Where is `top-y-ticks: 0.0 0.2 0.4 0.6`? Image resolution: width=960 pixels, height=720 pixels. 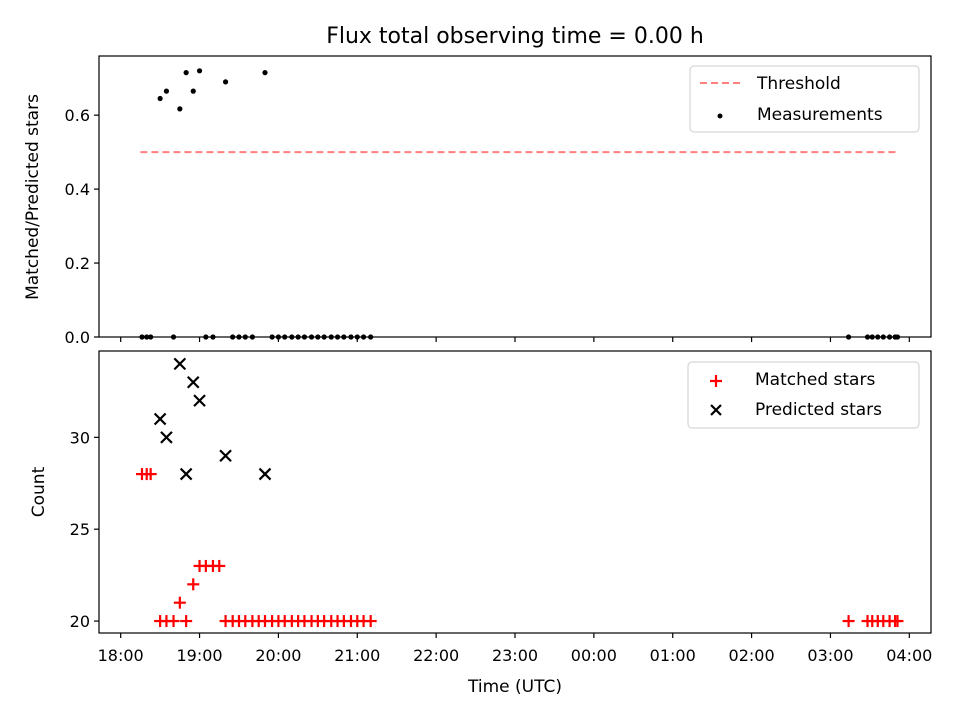 top-y-ticks: 0.0 0.2 0.4 0.6 is located at coordinates (82, 226).